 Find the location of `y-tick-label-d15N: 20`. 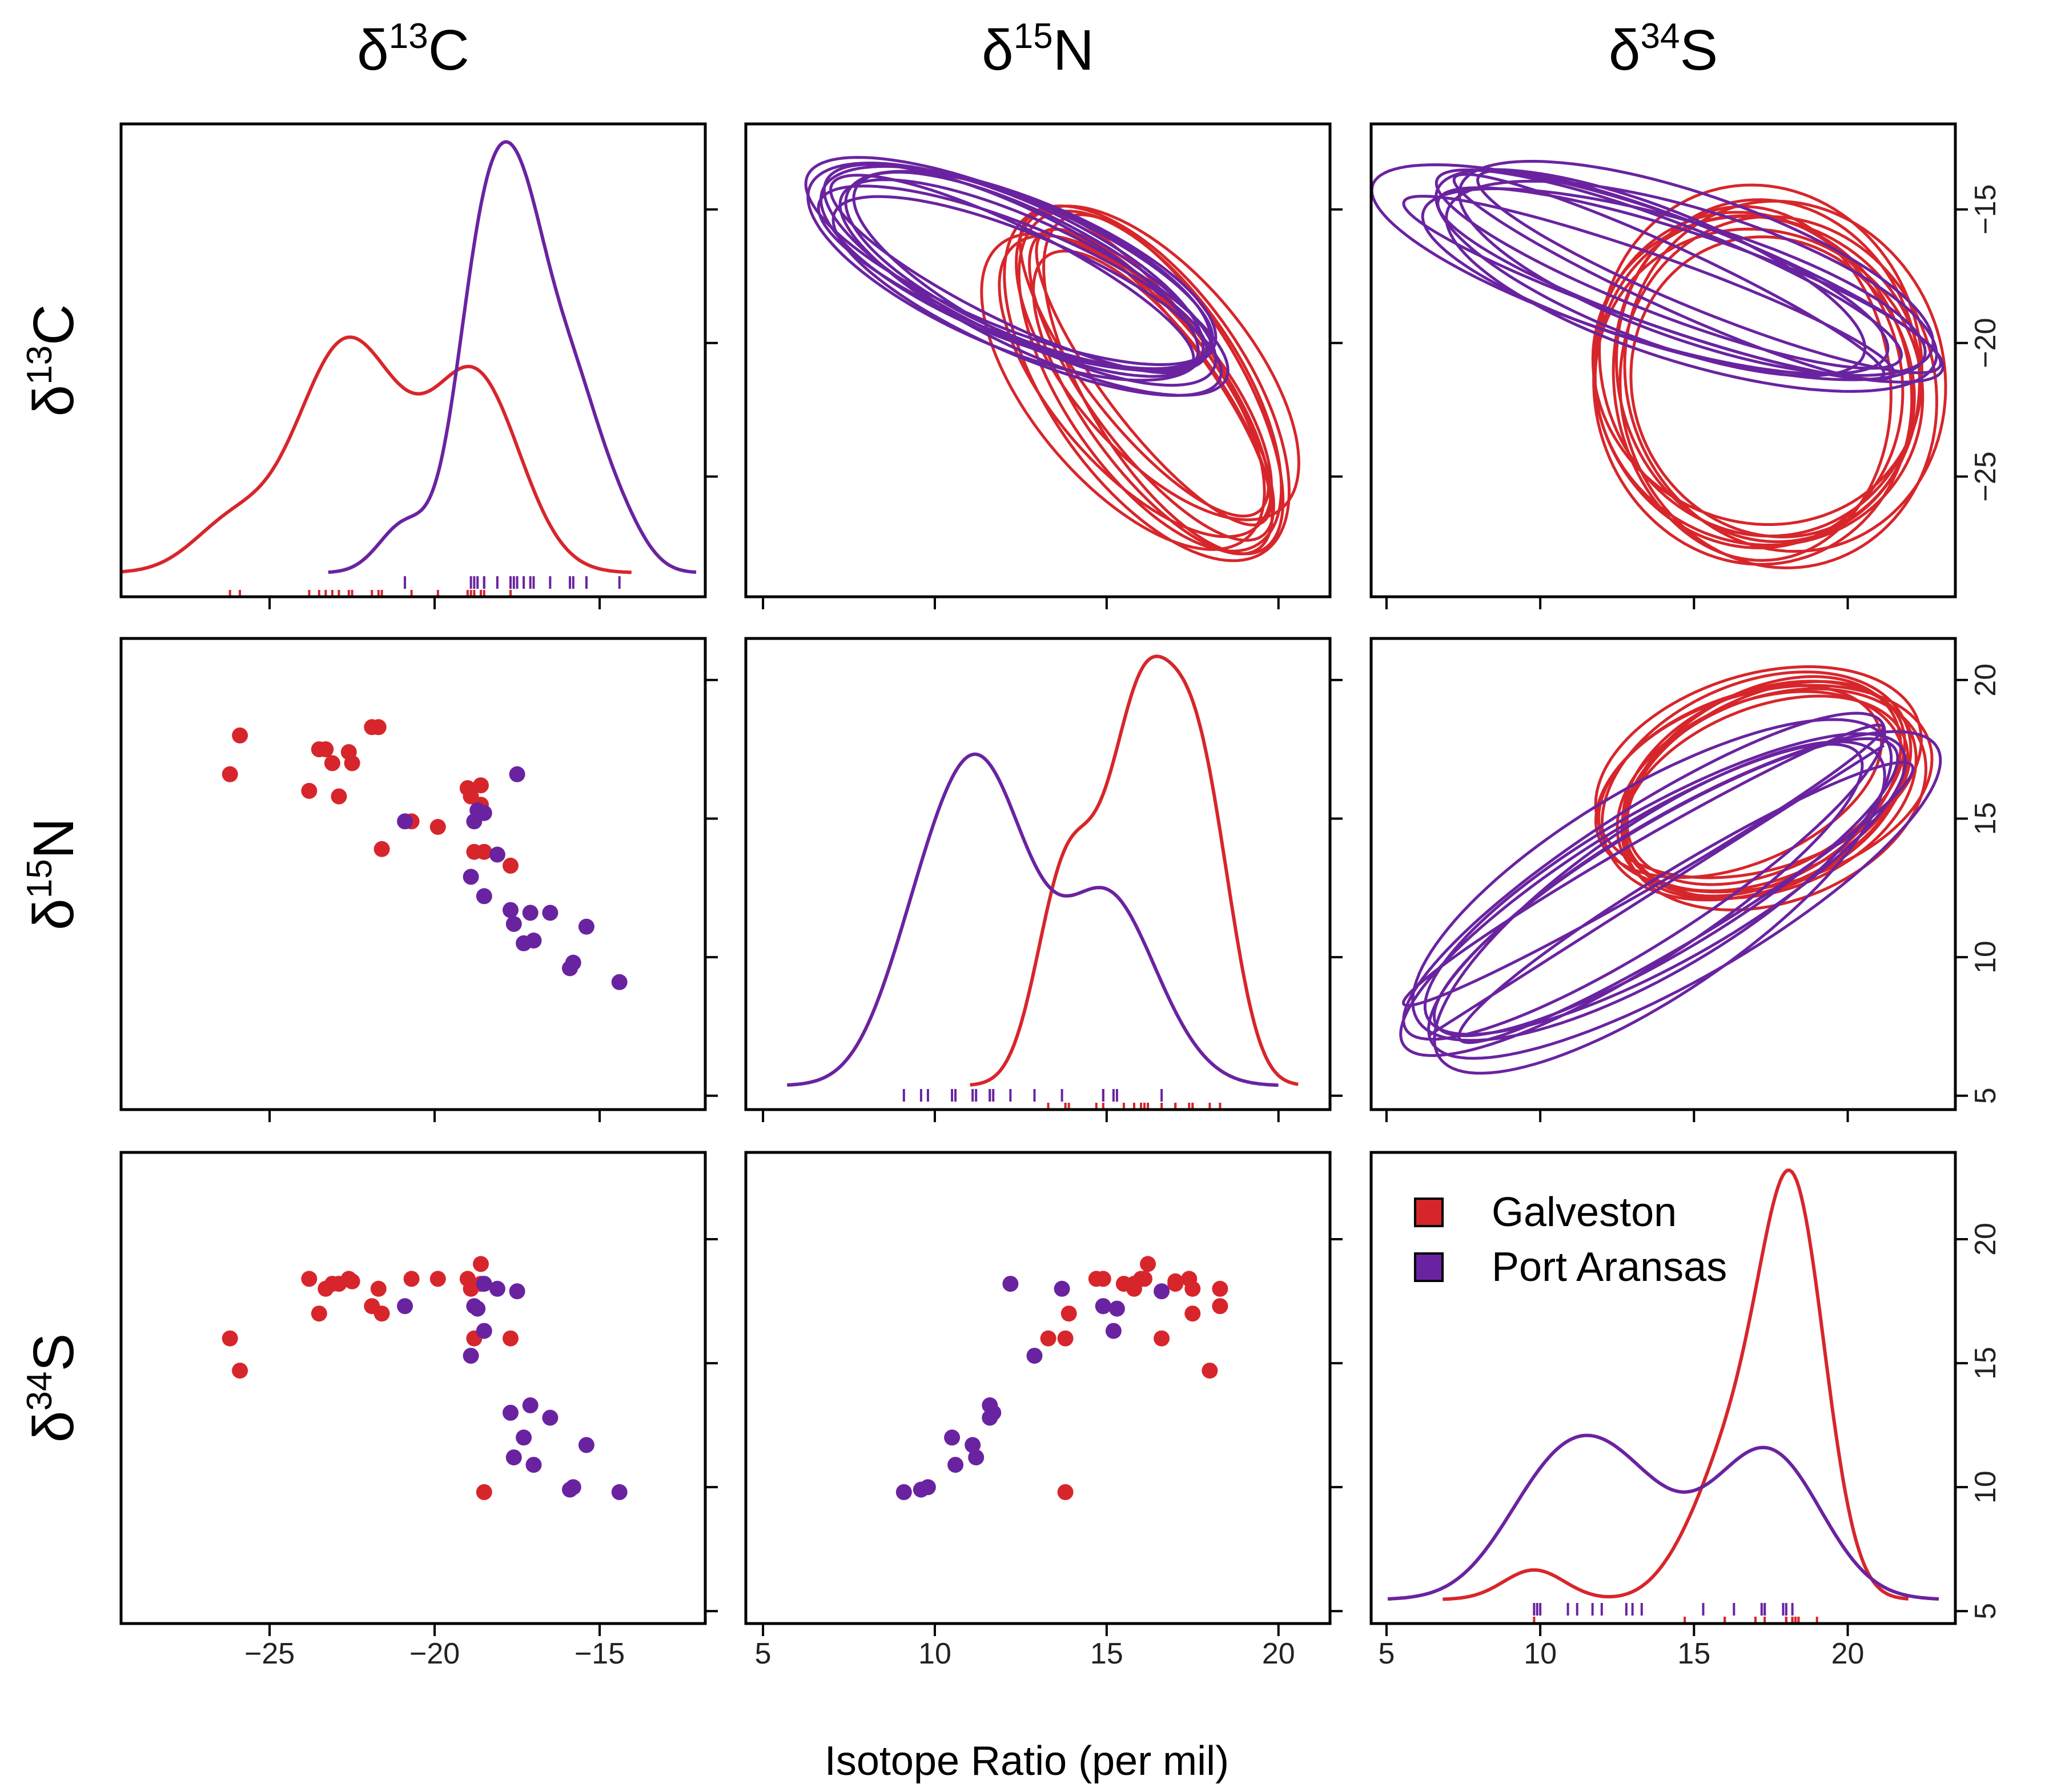

y-tick-label-d15N: 20 is located at coordinates (1985, 681).